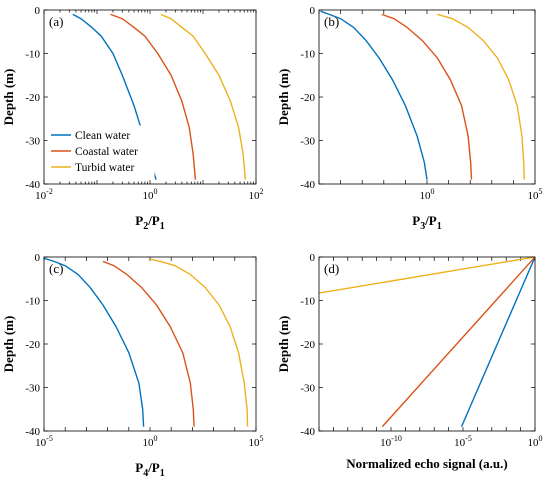  I want to click on legend-label: Clean water, so click(102, 136).